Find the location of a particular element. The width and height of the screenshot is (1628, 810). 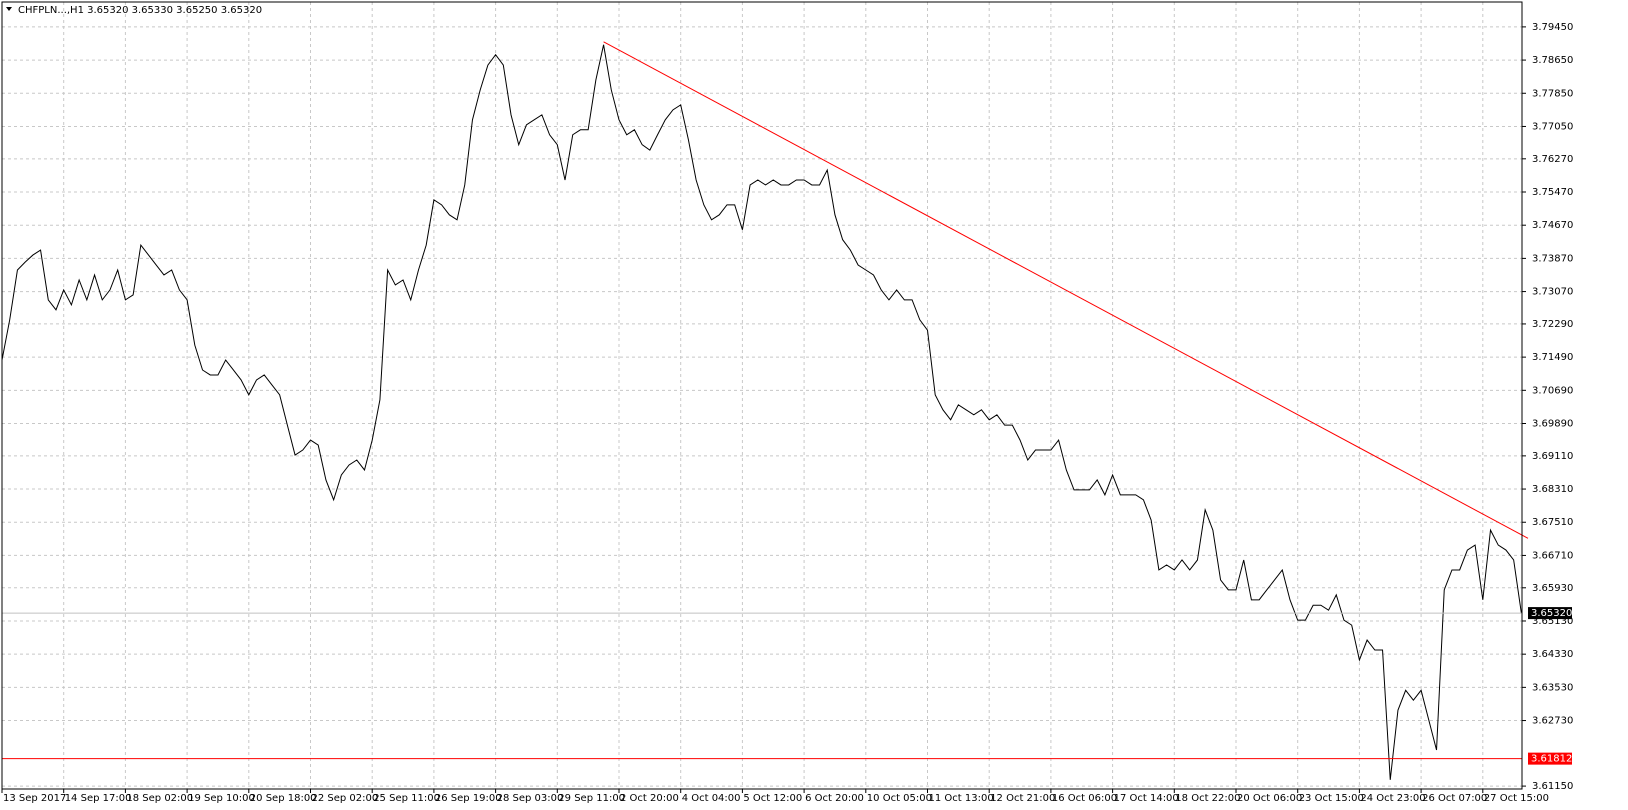

level-label: 3.61812 is located at coordinates (1551, 759).